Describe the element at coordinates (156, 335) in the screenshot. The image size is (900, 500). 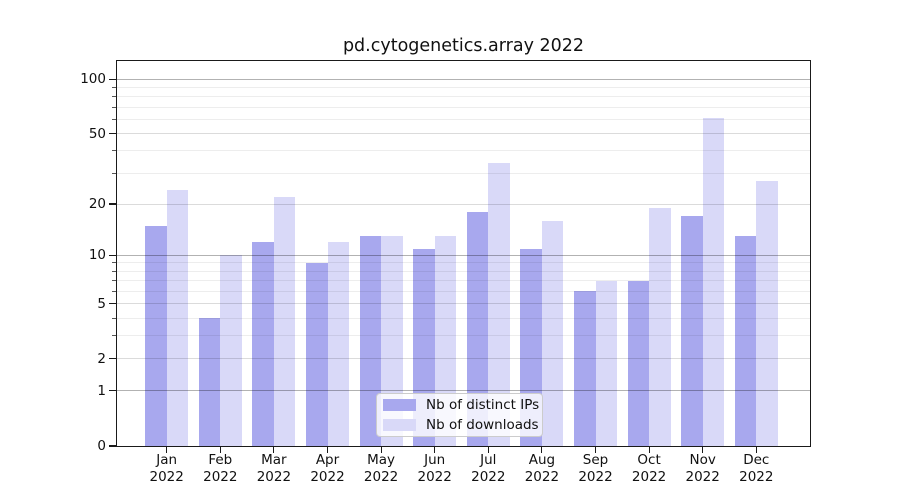
I see `bar-distinct-ips-jan` at that location.